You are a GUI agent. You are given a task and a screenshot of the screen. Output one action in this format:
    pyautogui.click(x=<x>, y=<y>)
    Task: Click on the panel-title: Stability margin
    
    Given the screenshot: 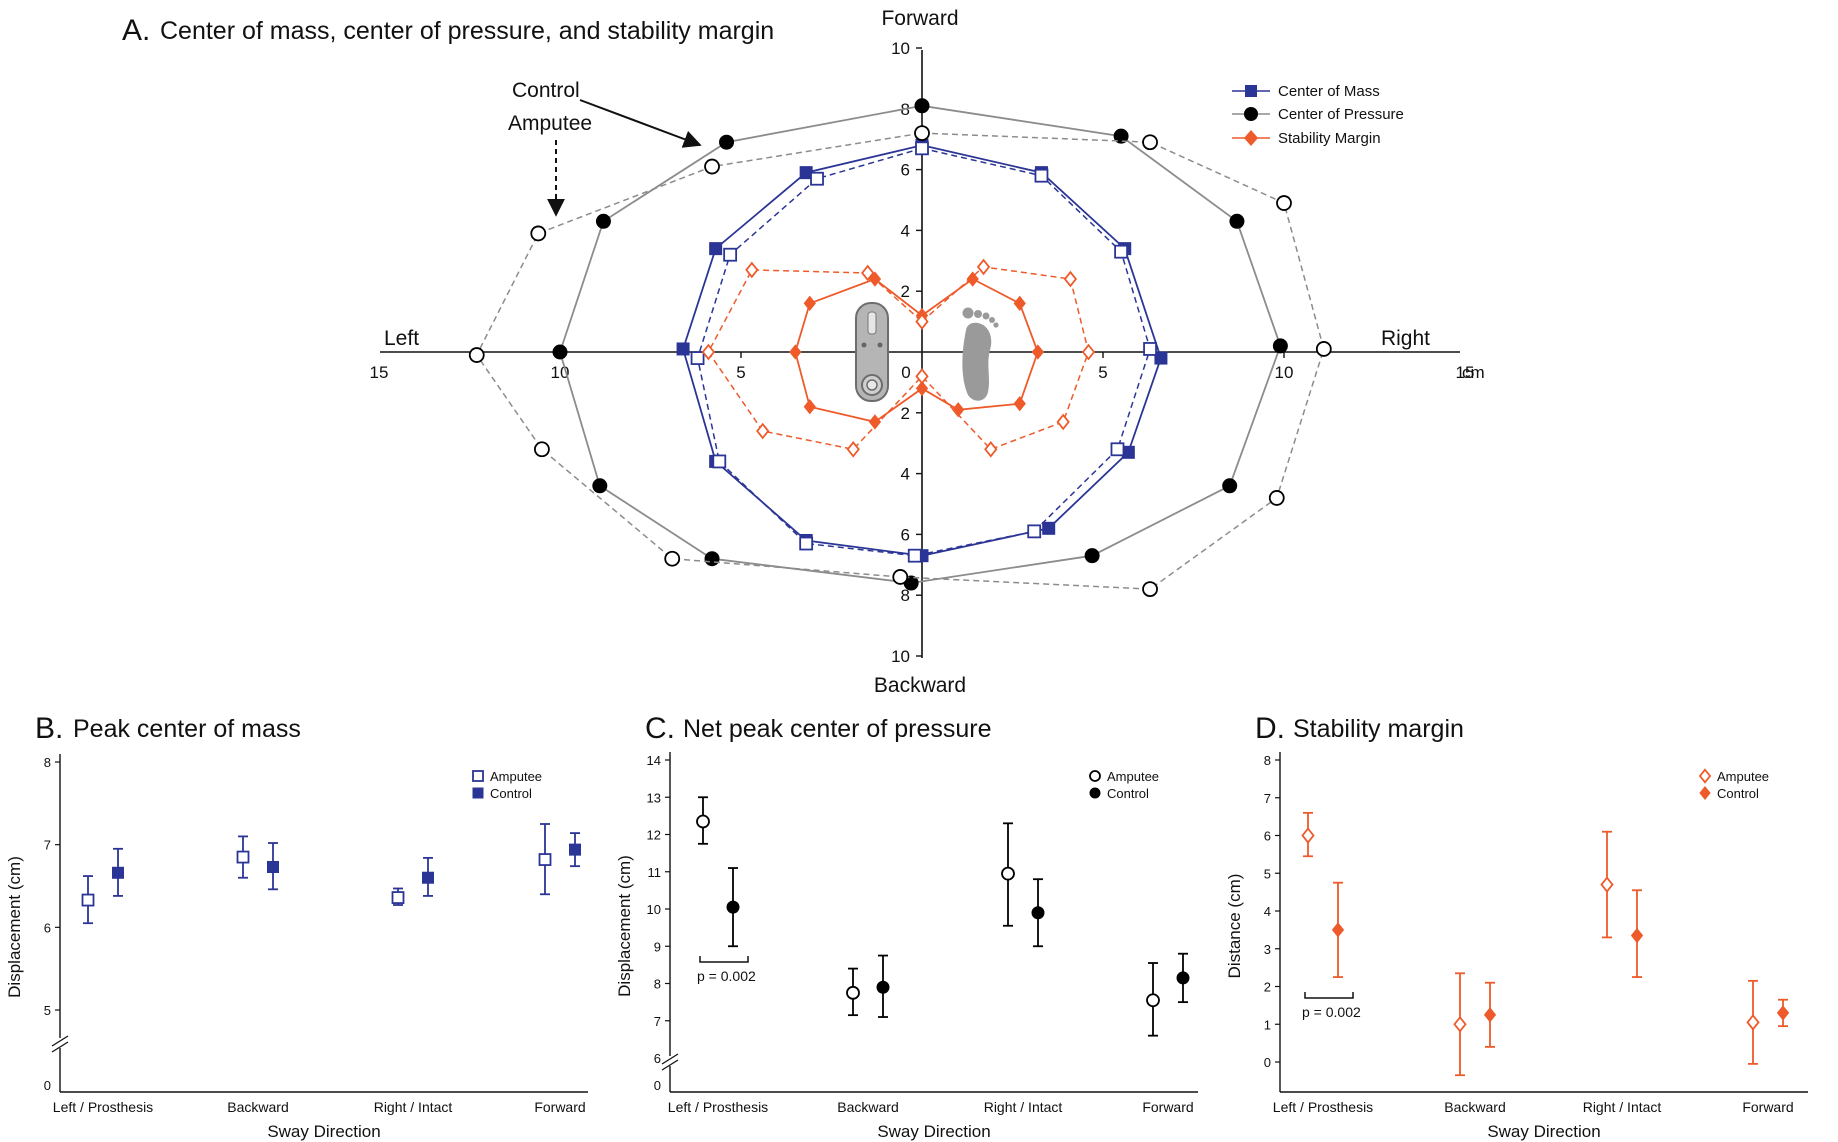 What is the action you would take?
    pyautogui.click(x=1378, y=729)
    